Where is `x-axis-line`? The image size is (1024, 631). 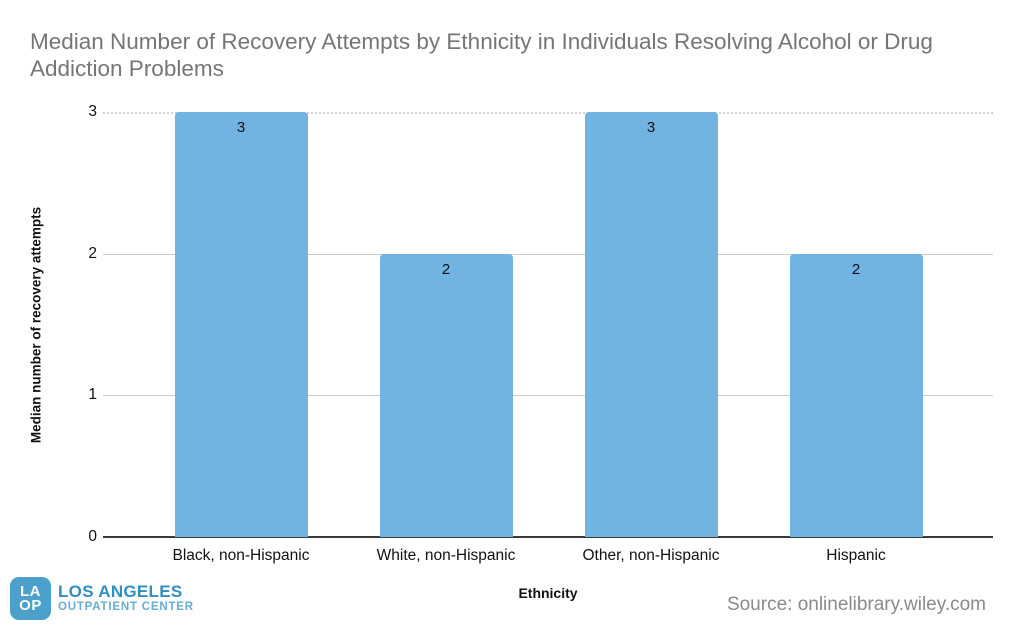 x-axis-line is located at coordinates (548, 537).